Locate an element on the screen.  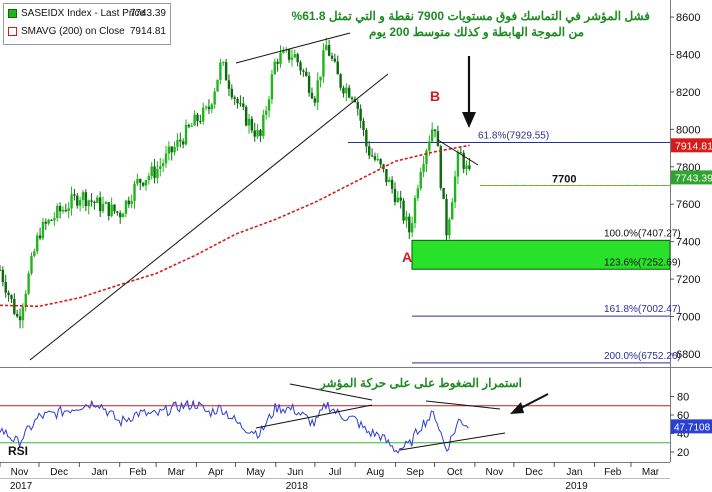
price-y-tick-label: 7000 is located at coordinates (688, 318).